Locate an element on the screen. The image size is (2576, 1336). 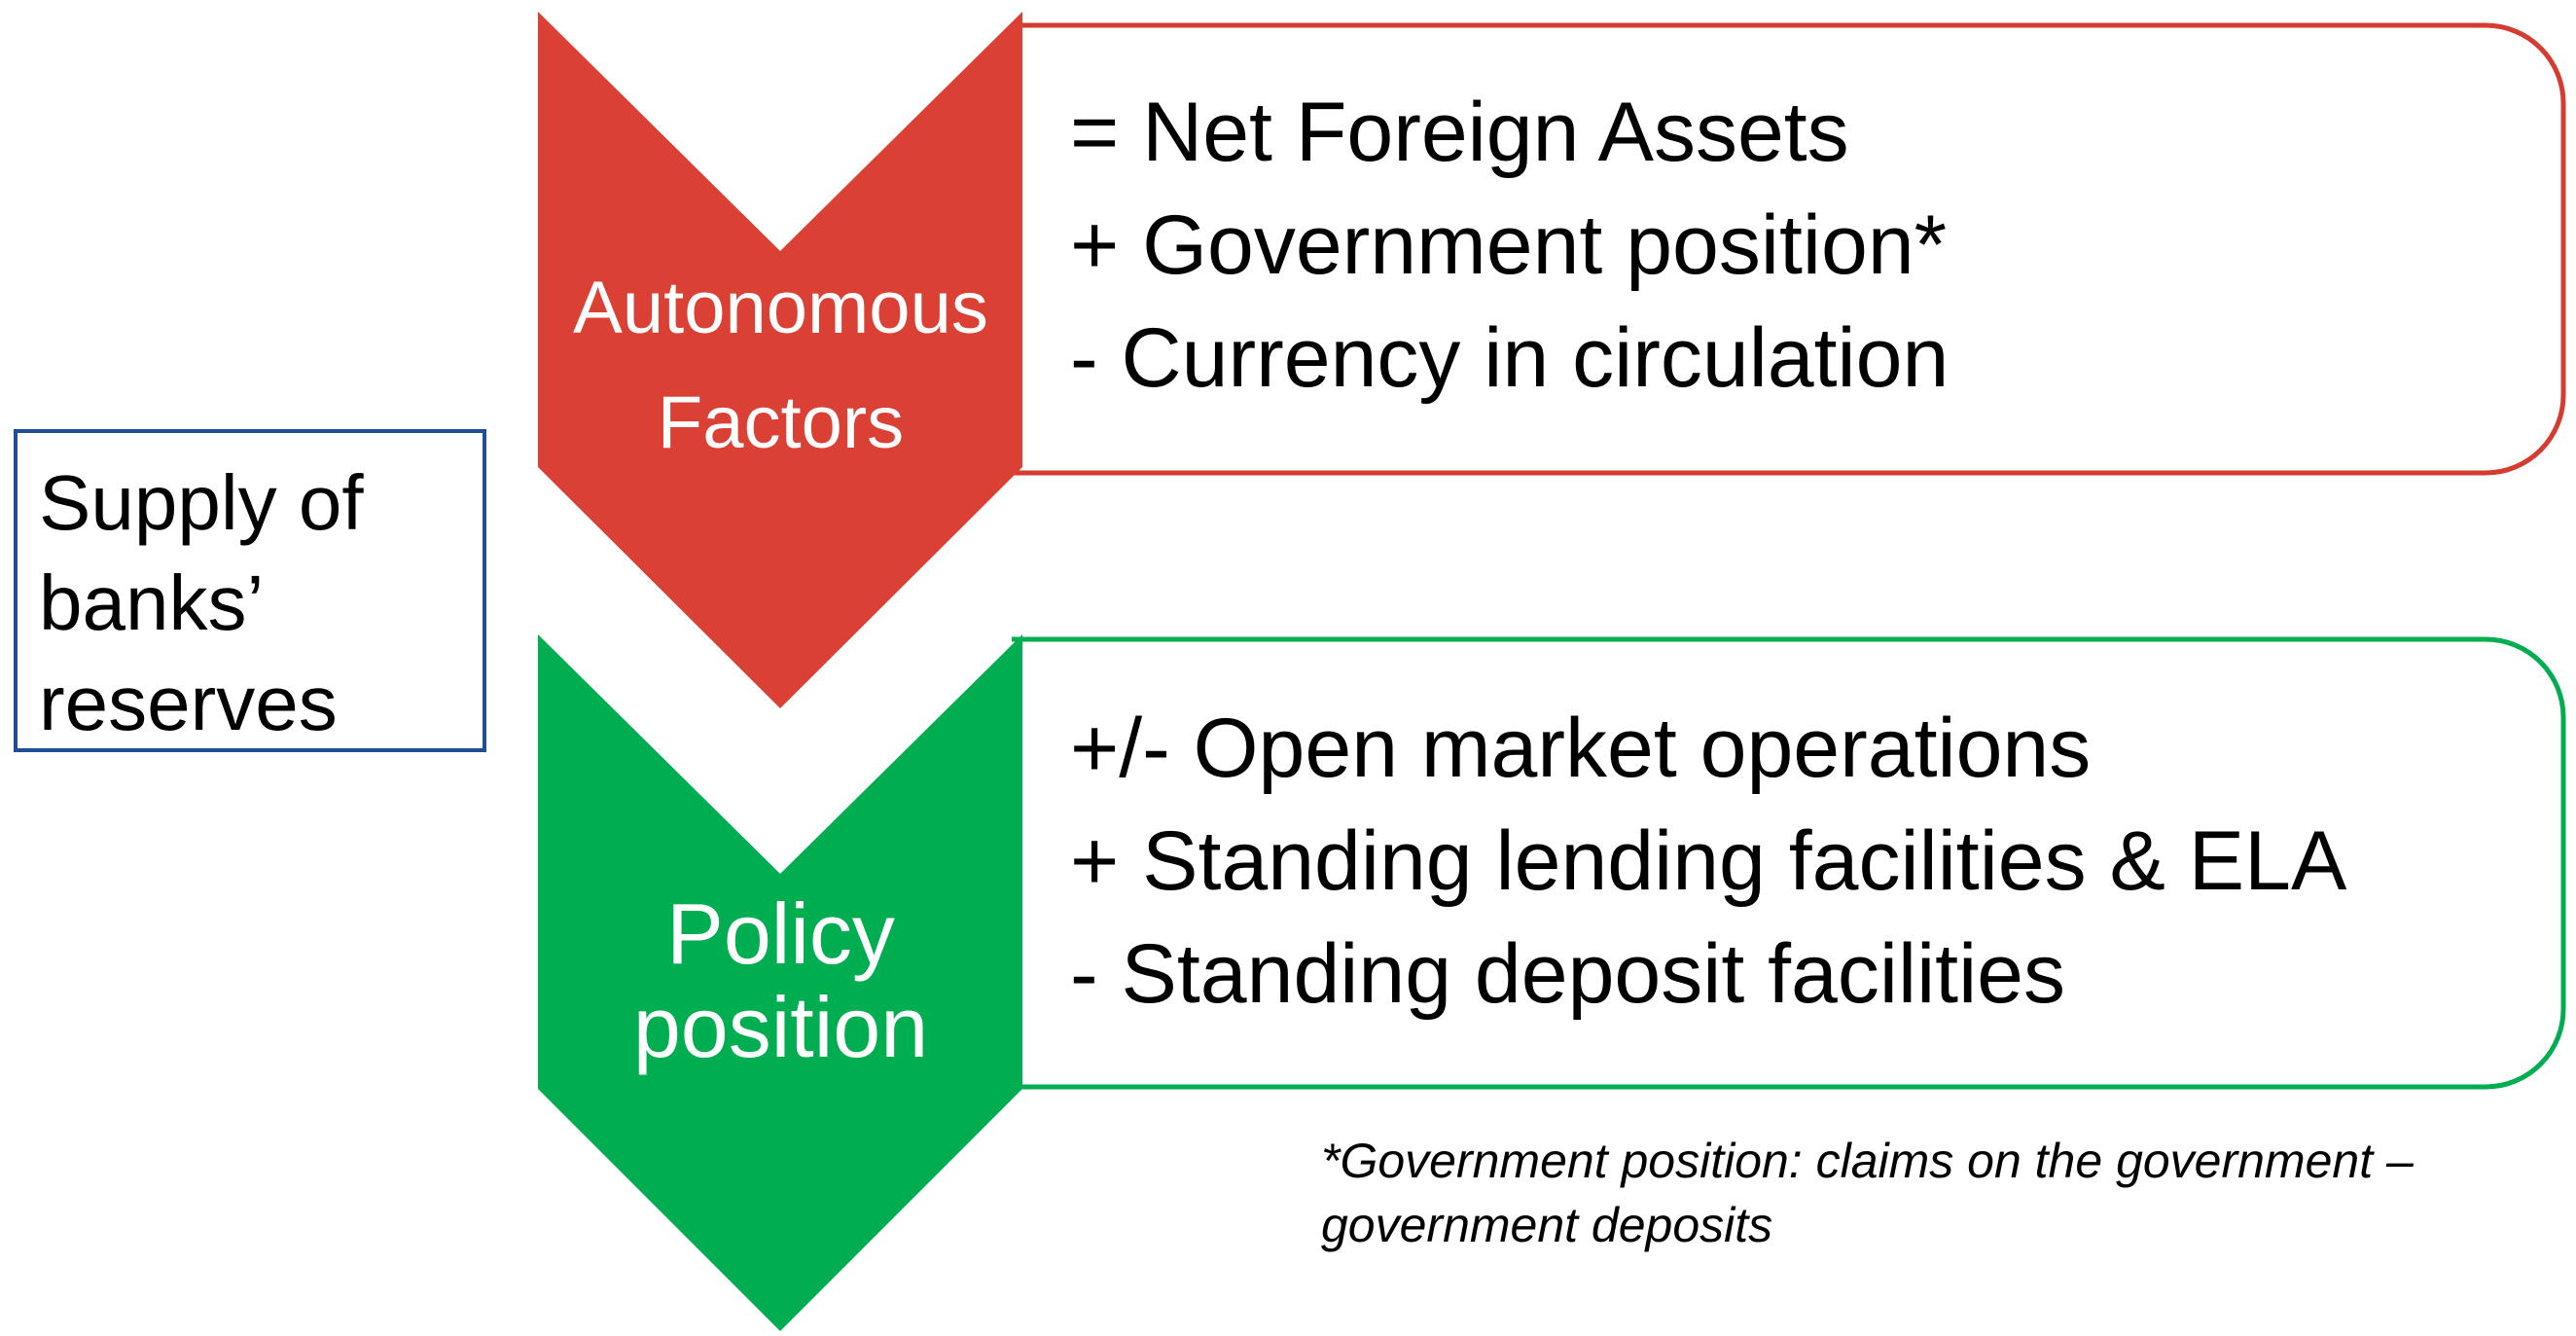
autonomous-label-line: Autonomous is located at coordinates (780, 308).